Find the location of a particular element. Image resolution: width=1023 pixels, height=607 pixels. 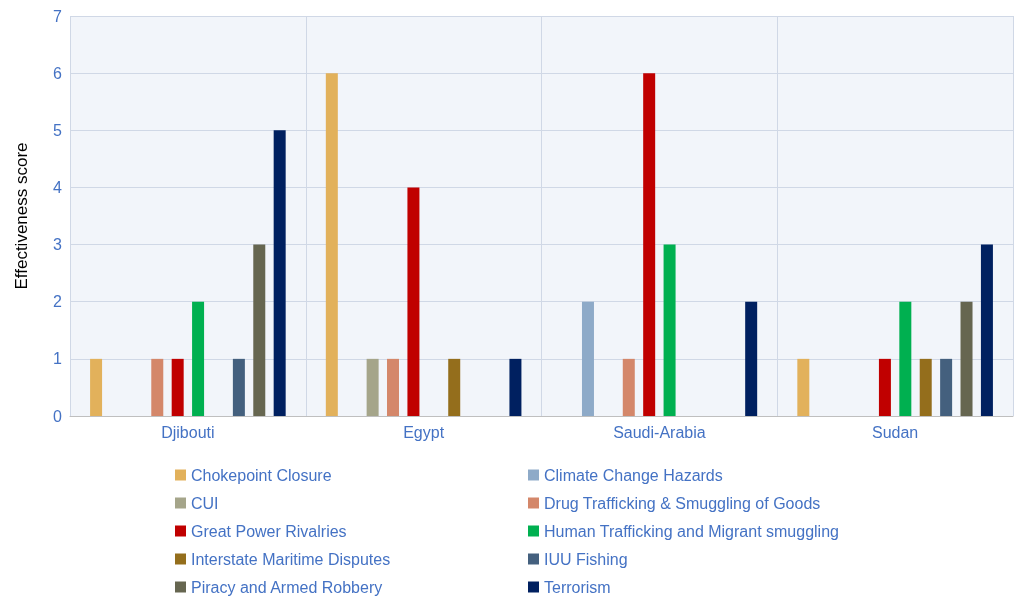

legend-label: Chokepoint Closure is located at coordinates (261, 475).